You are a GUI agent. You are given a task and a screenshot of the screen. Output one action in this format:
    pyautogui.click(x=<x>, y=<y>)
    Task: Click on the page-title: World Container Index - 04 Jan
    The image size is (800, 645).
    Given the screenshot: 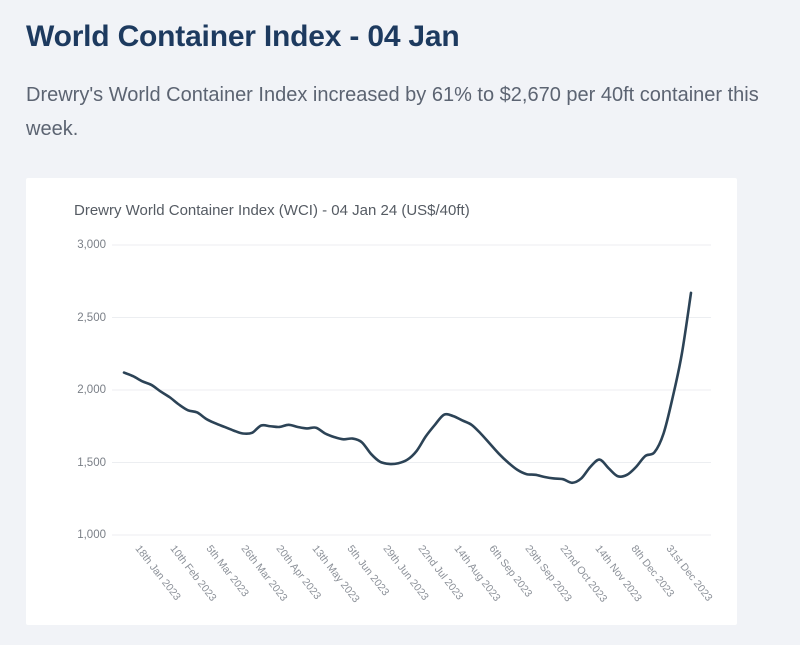 What is the action you would take?
    pyautogui.click(x=243, y=36)
    